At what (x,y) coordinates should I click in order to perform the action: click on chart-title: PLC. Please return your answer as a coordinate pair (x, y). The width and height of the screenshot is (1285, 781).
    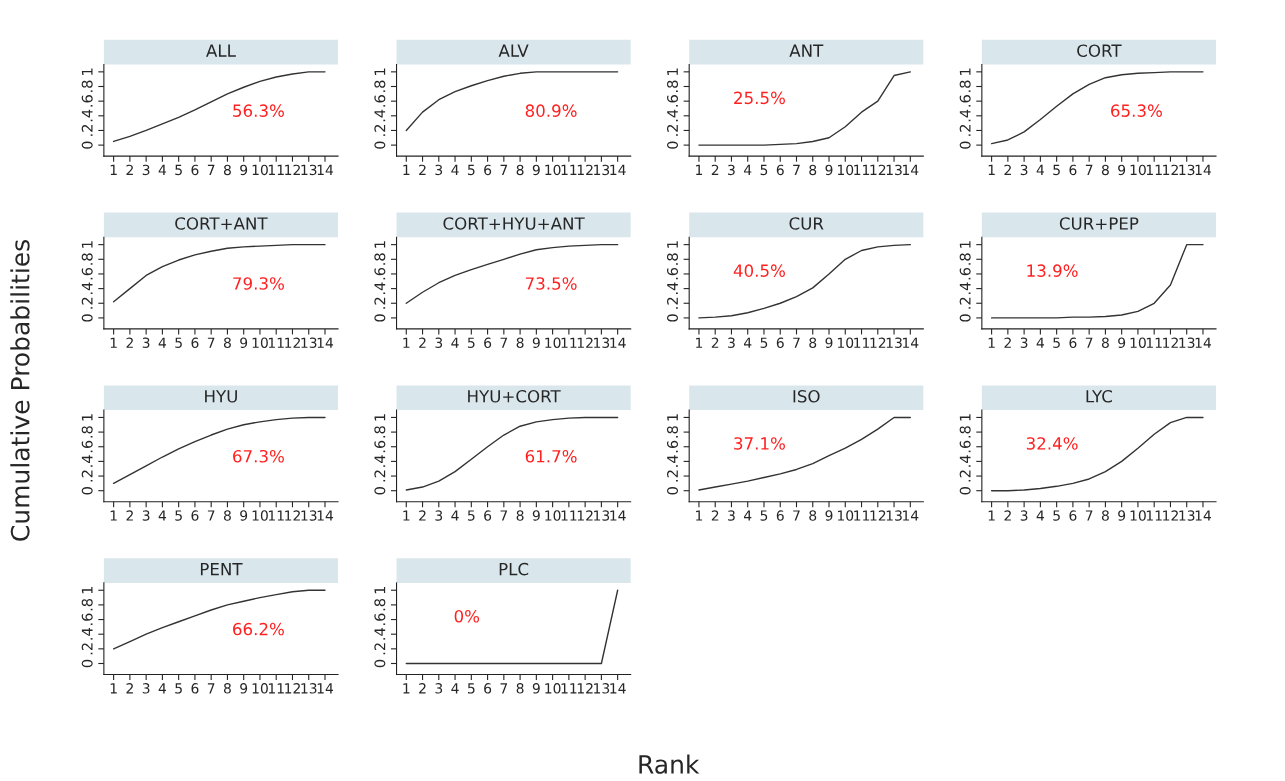
    Looking at the image, I should click on (514, 569).